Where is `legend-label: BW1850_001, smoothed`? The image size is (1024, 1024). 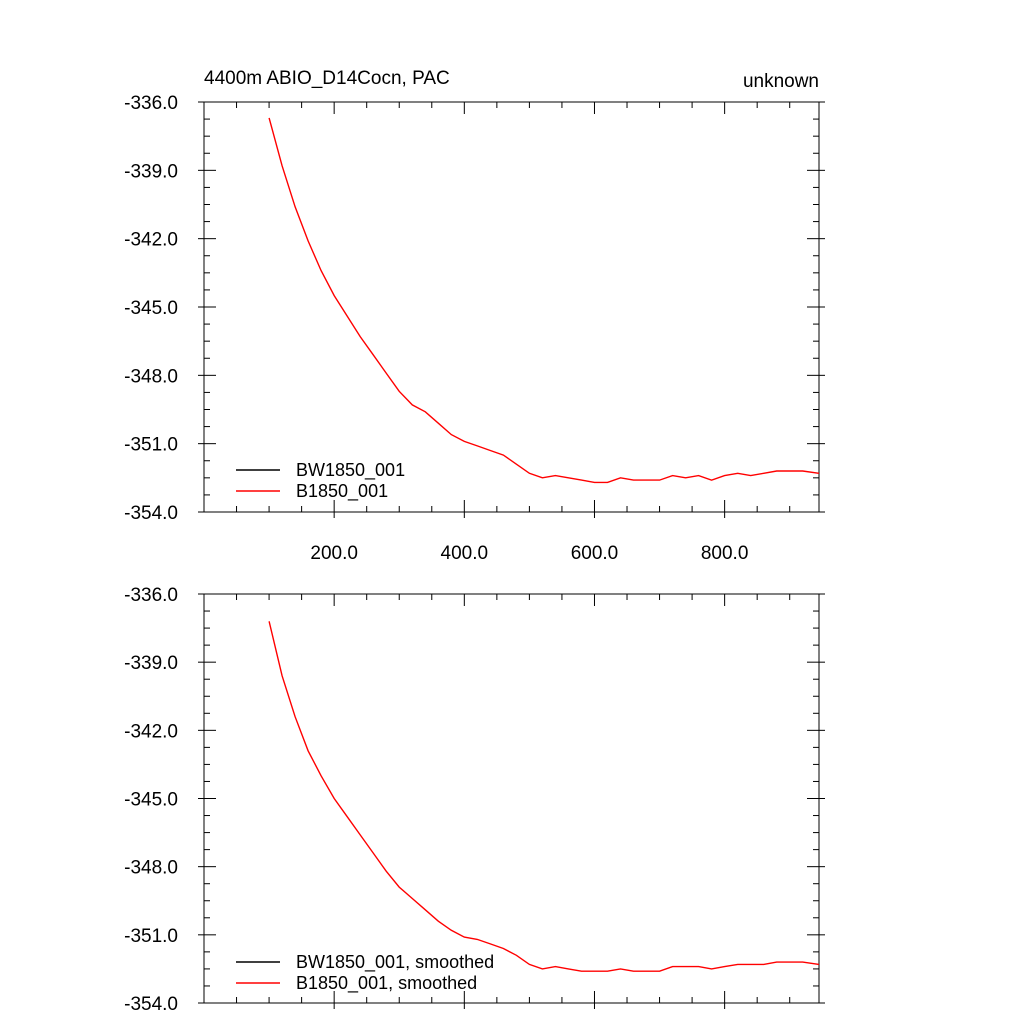
legend-label: BW1850_001, smoothed is located at coordinates (395, 962).